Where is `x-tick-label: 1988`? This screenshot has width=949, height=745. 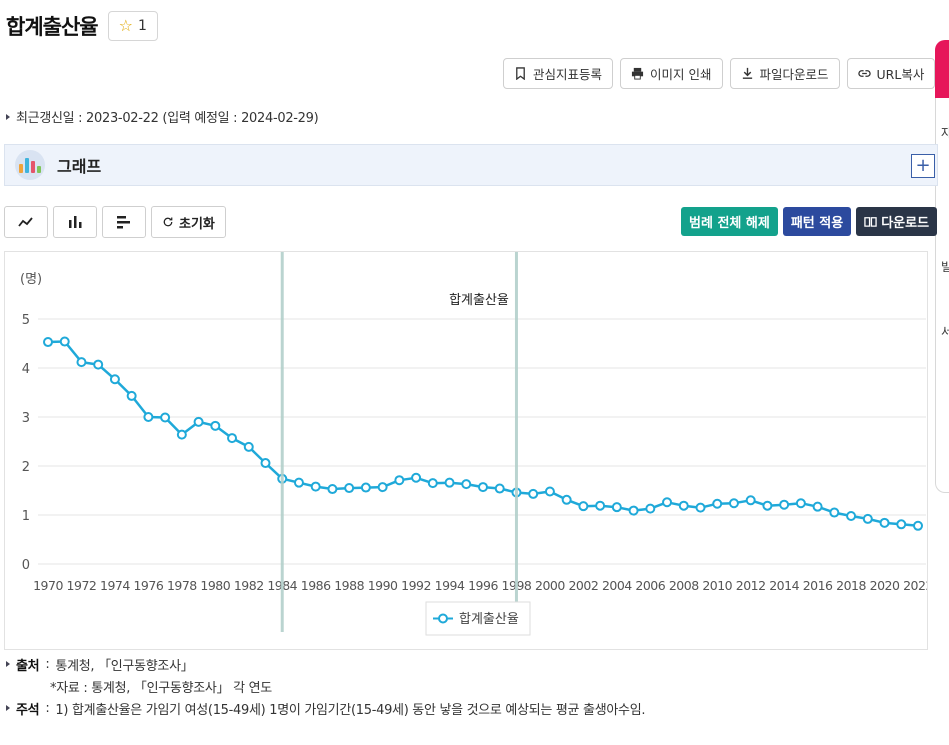
x-tick-label: 1988 is located at coordinates (349, 585).